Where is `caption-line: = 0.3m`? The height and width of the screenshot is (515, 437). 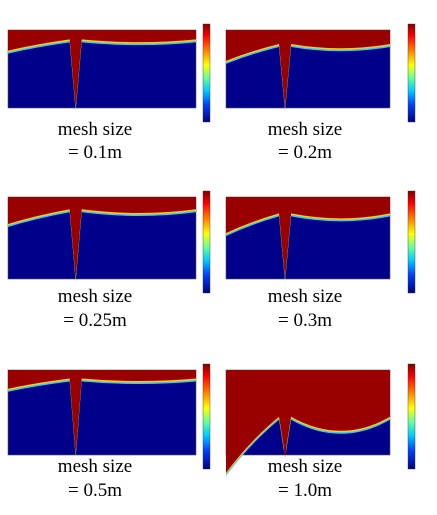 caption-line: = 0.3m is located at coordinates (305, 320).